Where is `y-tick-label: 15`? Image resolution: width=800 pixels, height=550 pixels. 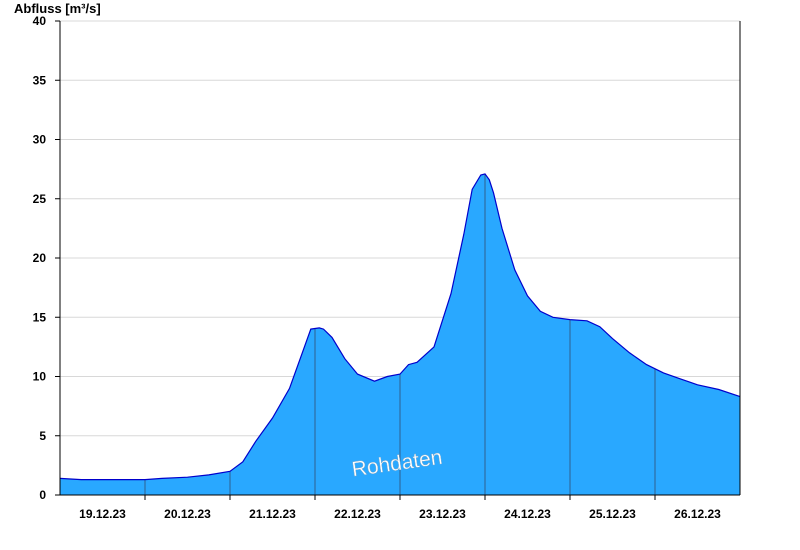 y-tick-label: 15 is located at coordinates (40, 317).